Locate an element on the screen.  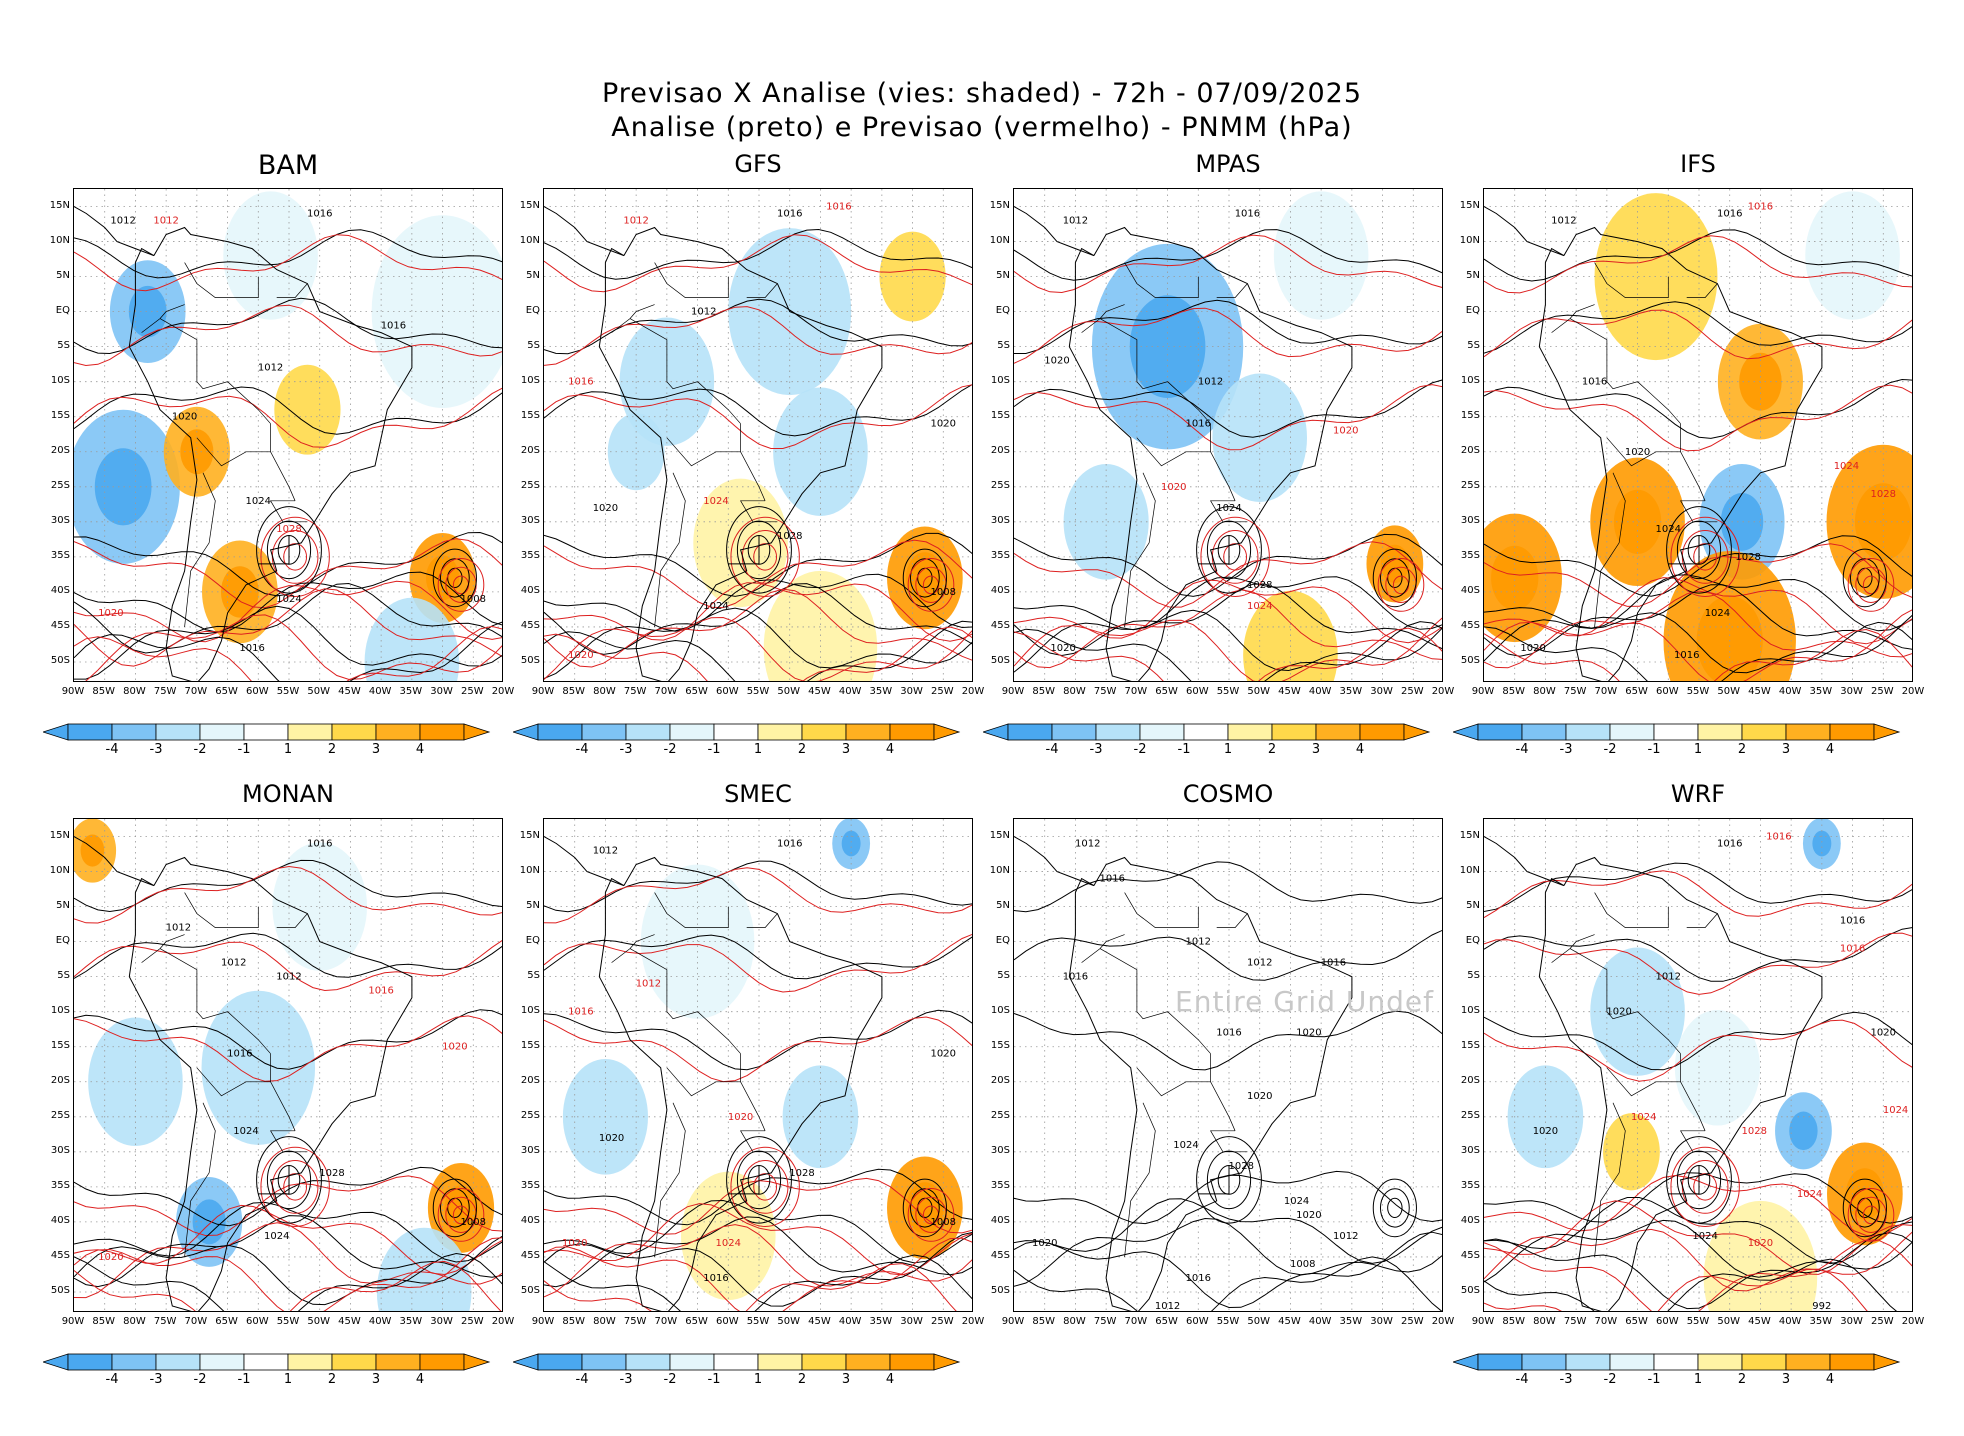
panel-title: BAM is located at coordinates (288, 165).